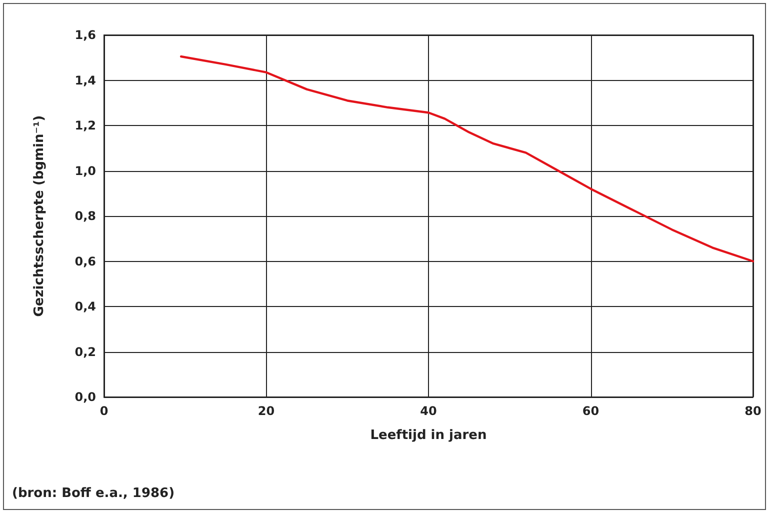 The image size is (771, 515). Describe the element at coordinates (85, 216) in the screenshot. I see `y-tick-label: 0,8` at that location.